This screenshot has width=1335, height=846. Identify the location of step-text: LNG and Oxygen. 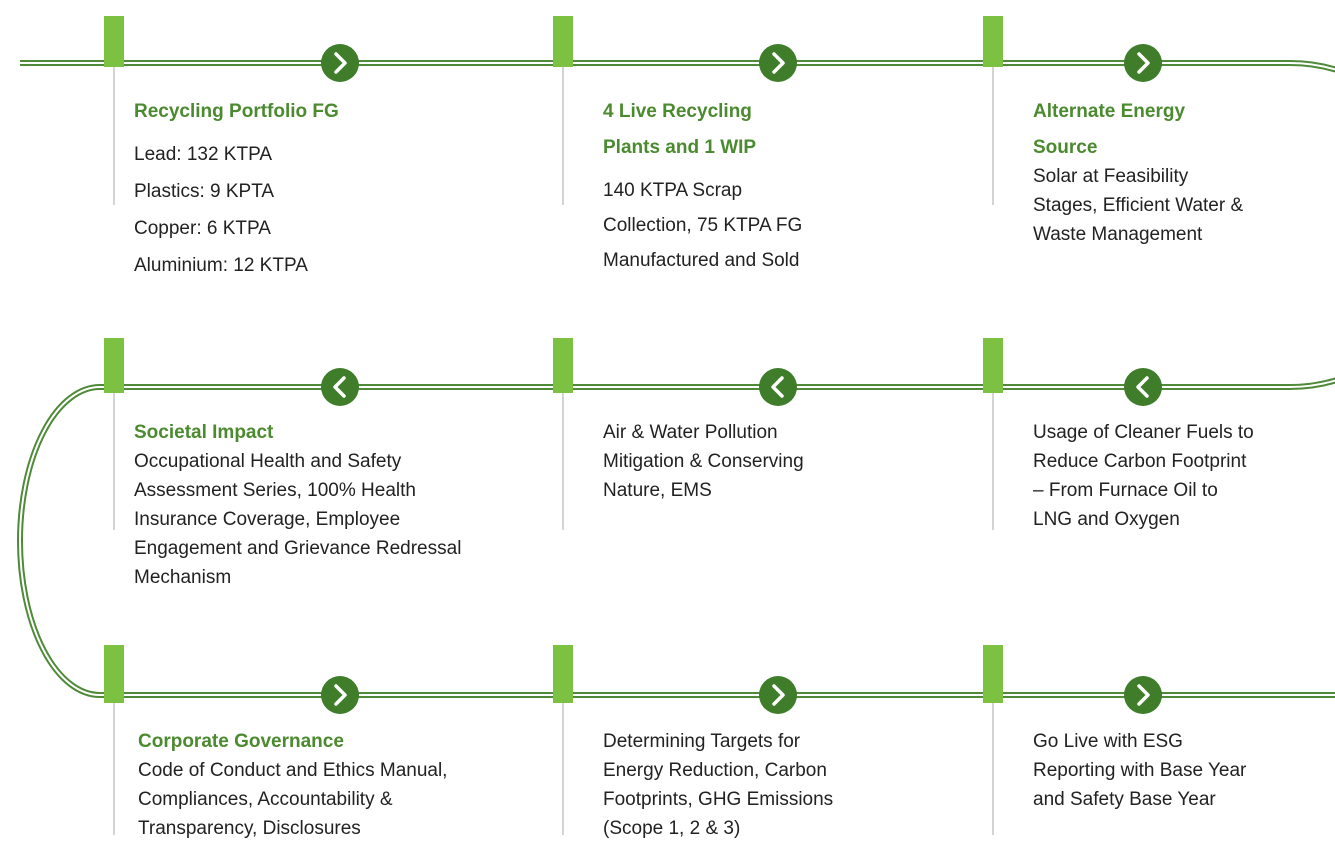
(1106, 519).